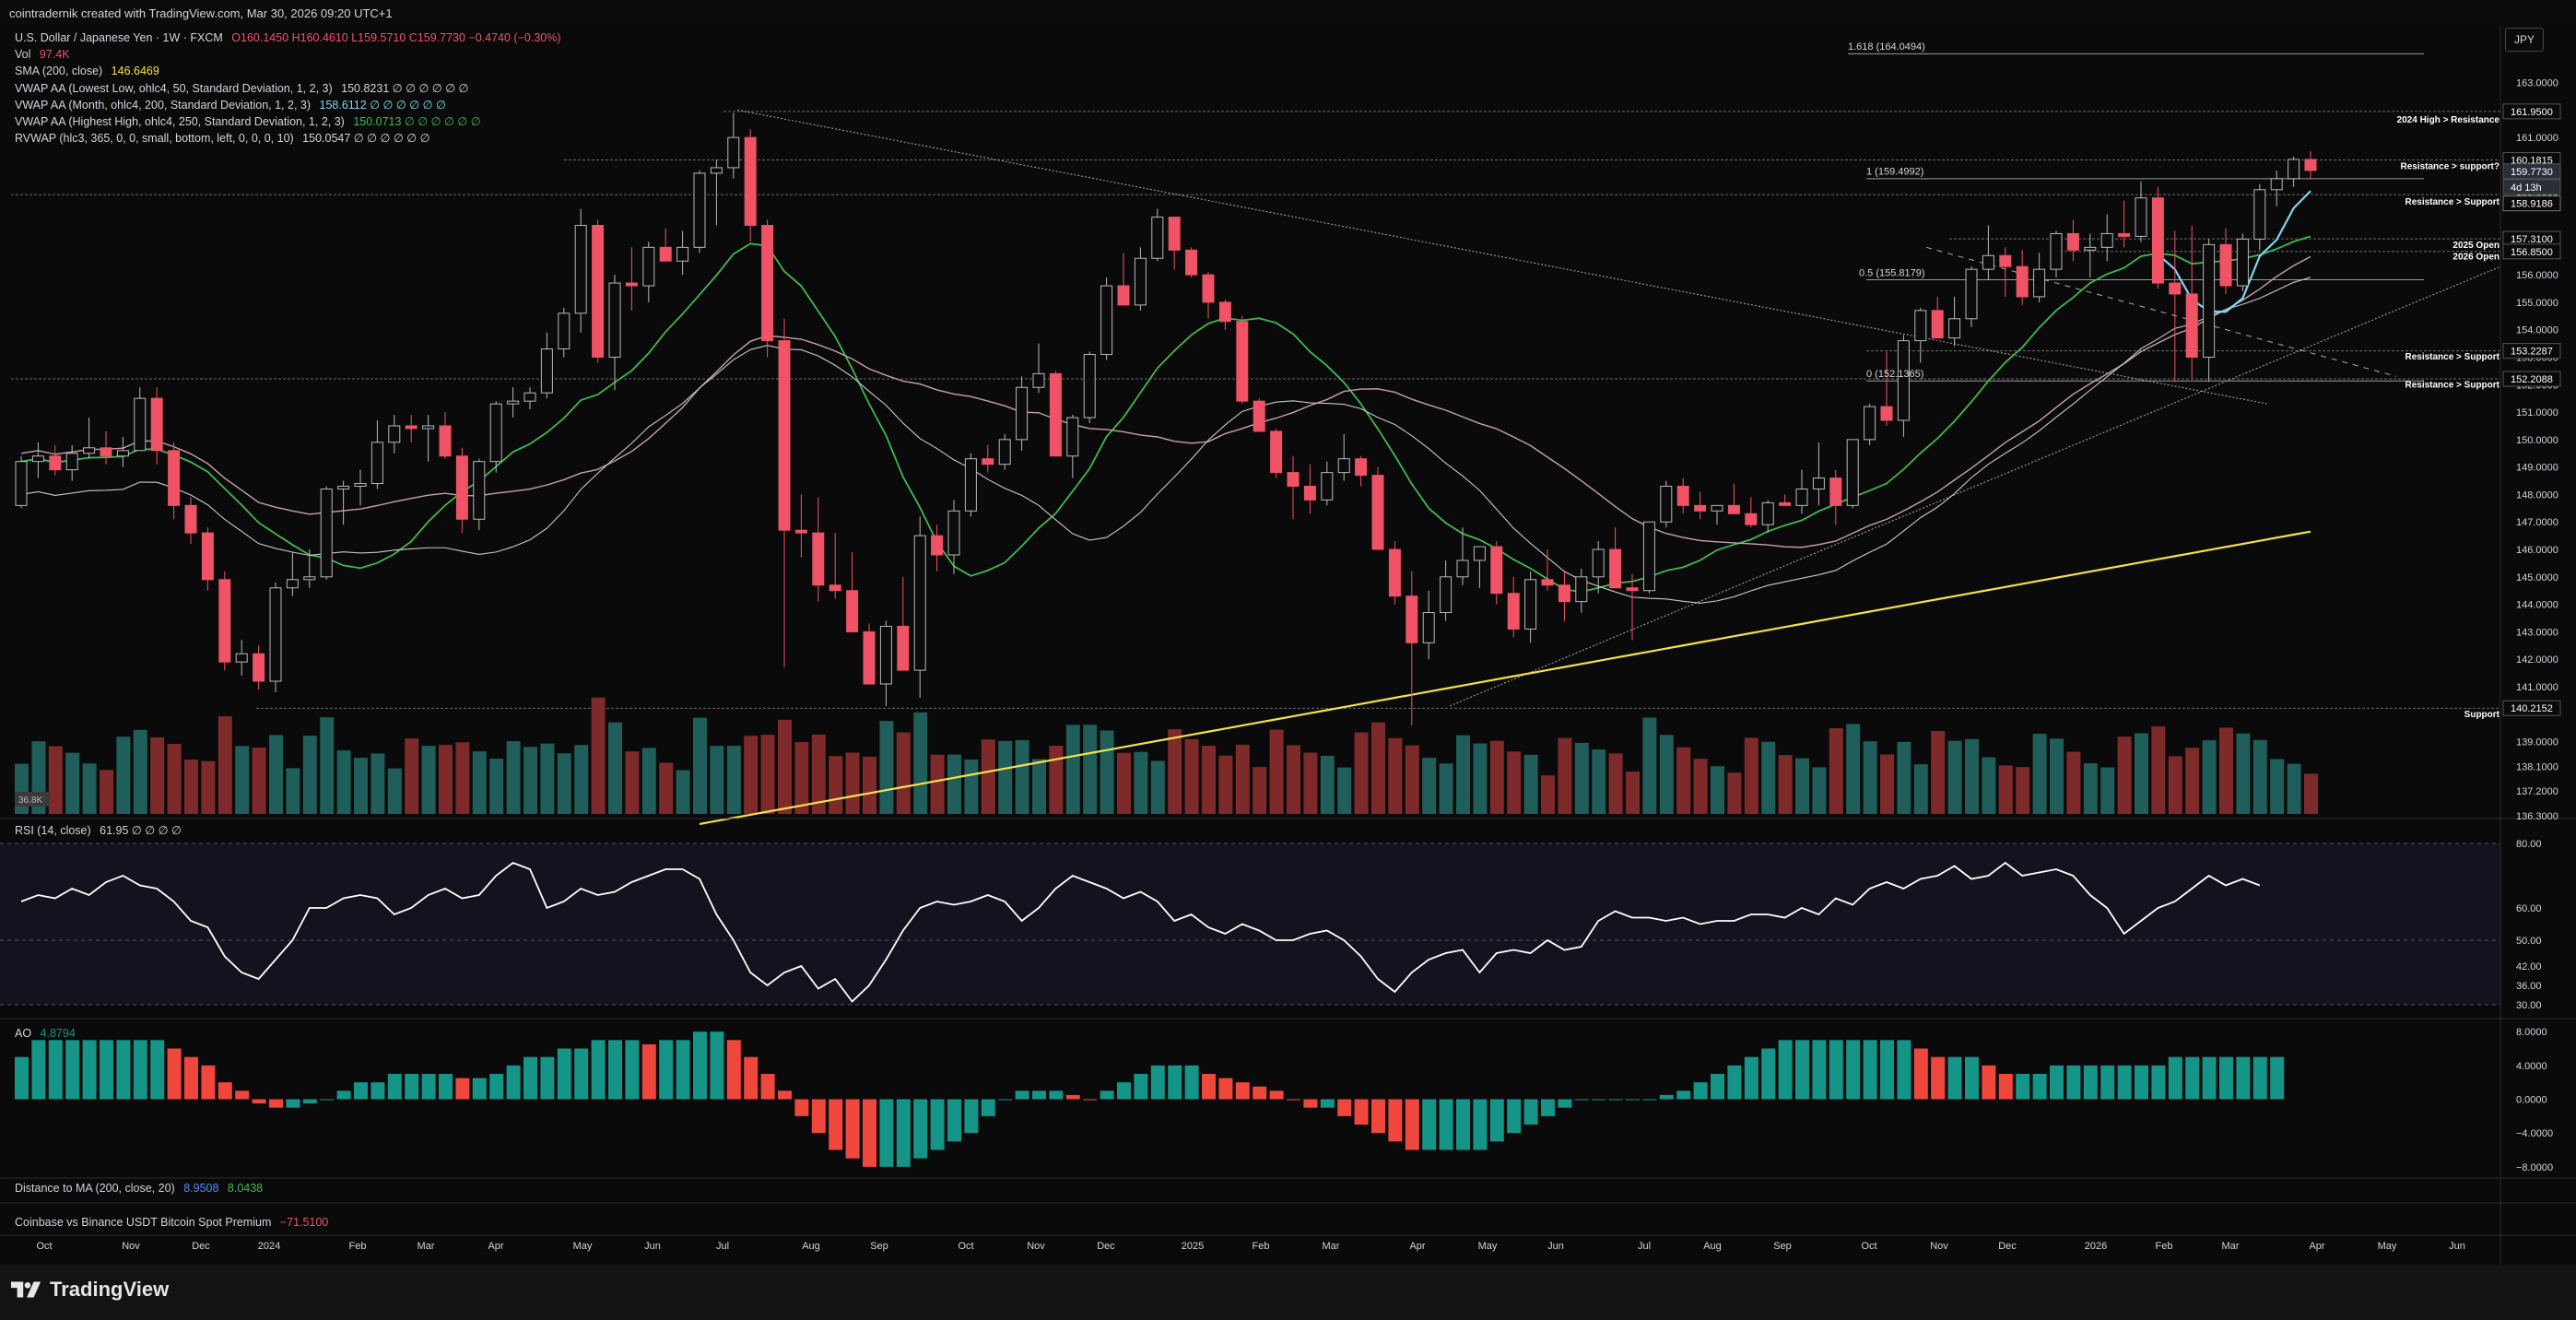 The width and height of the screenshot is (2576, 1320). I want to click on legend-cb-value: −71.5100, so click(304, 1222).